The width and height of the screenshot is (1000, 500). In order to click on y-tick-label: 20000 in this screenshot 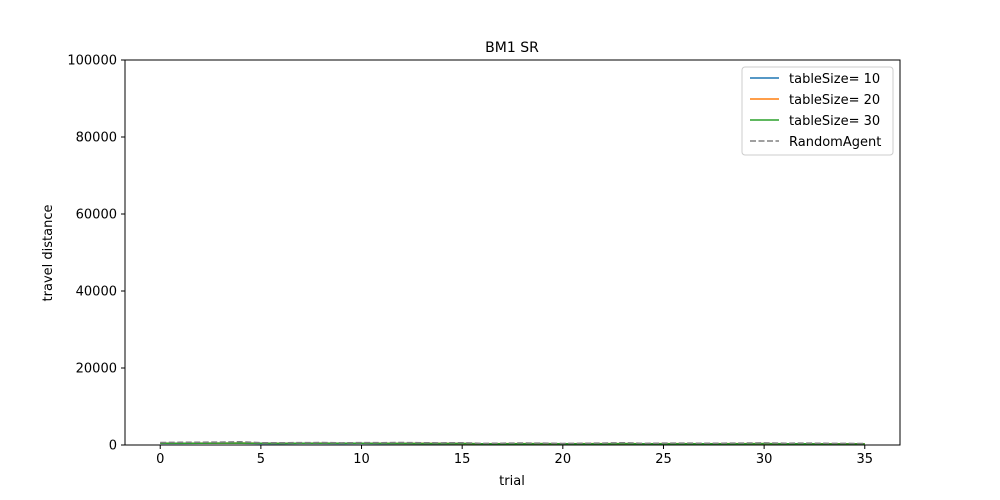, I will do `click(96, 369)`.